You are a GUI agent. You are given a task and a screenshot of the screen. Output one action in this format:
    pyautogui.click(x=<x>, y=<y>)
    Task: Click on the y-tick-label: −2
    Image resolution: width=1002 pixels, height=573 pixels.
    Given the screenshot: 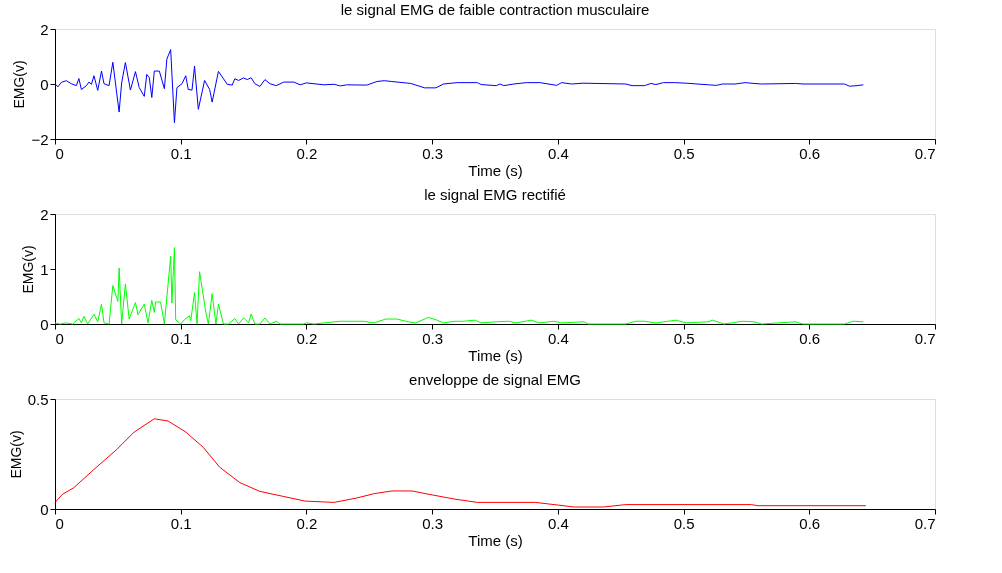 What is the action you would take?
    pyautogui.click(x=40, y=139)
    